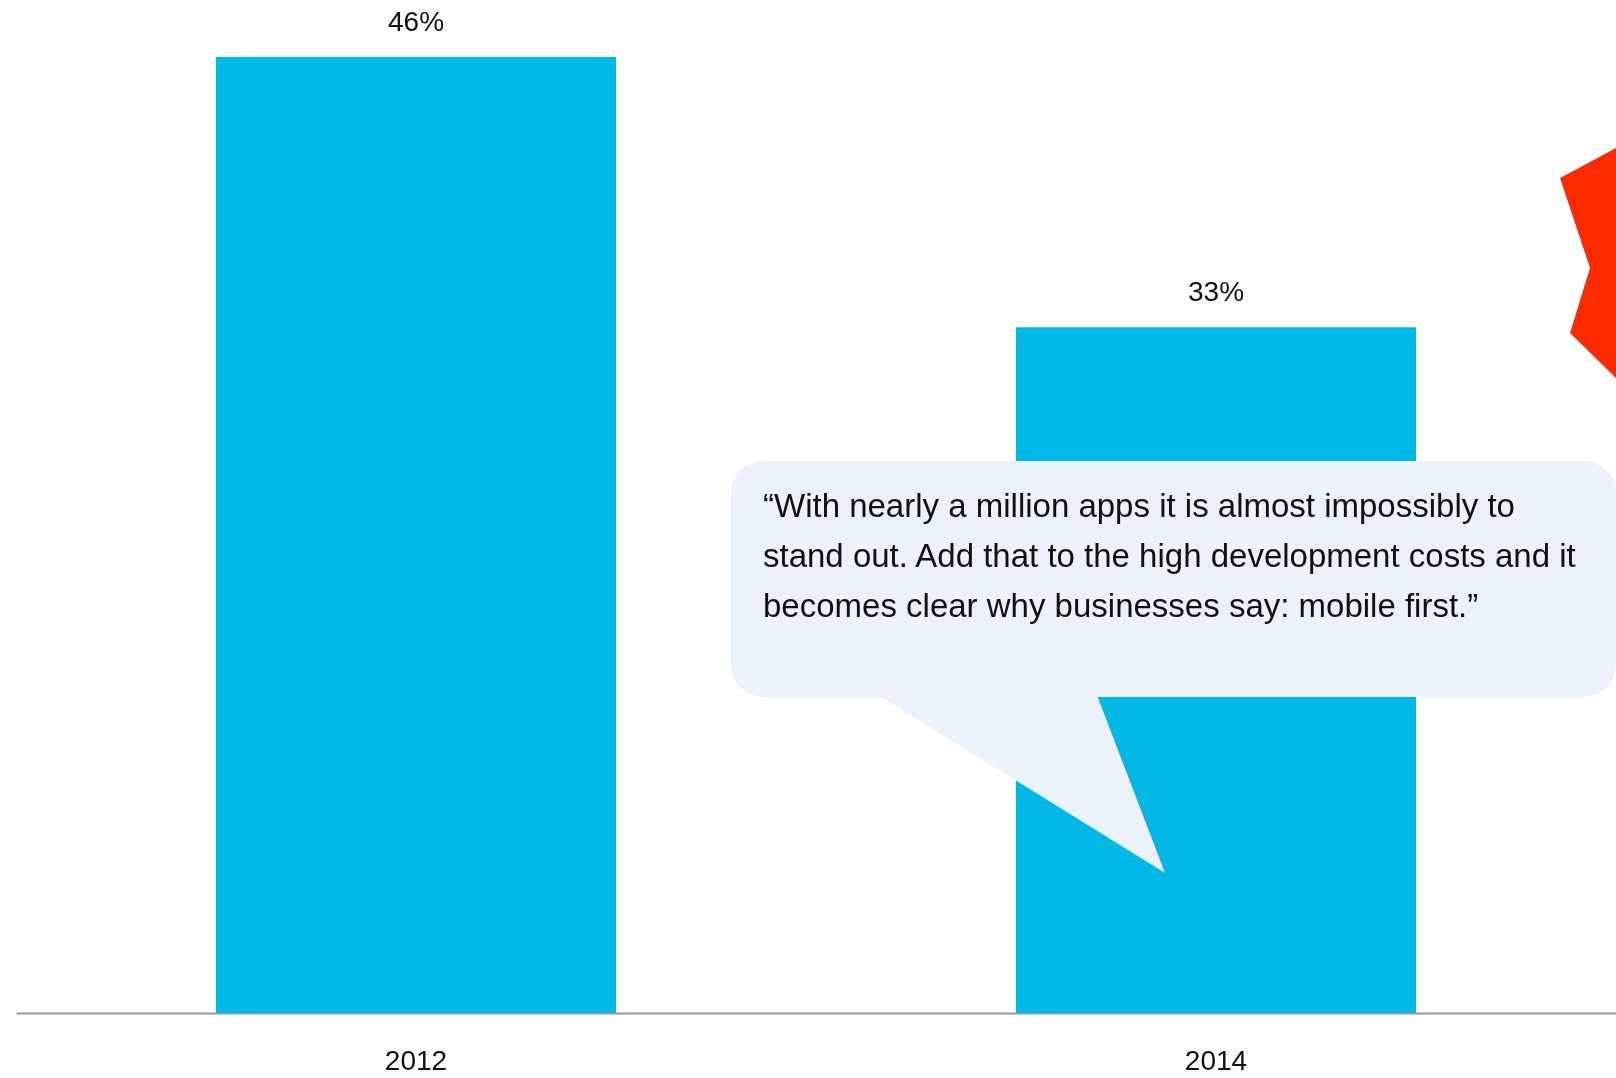 The width and height of the screenshot is (1616, 1078). What do you see at coordinates (1216, 1060) in the screenshot?
I see `x-tick-label: 2014` at bounding box center [1216, 1060].